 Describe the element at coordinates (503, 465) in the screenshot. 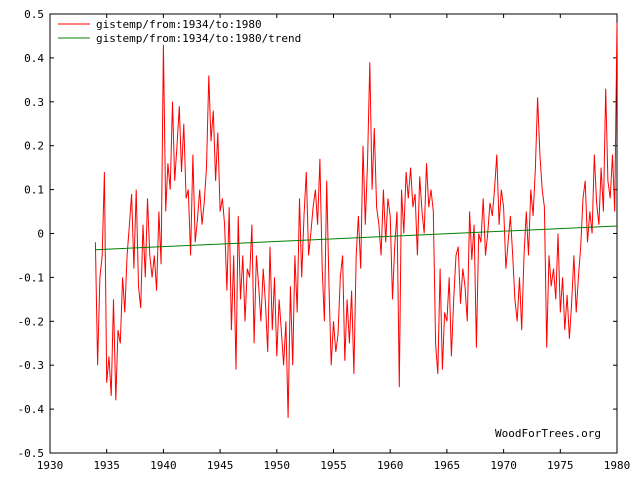

I see `x-tick-label: 1970` at that location.